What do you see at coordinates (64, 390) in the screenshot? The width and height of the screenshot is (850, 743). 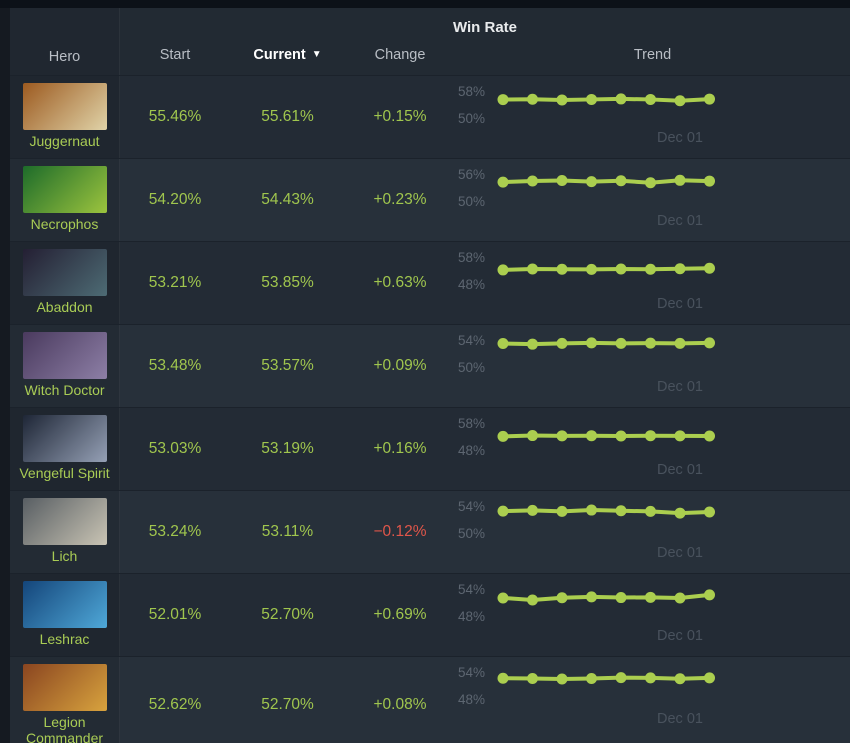 I see `hero-name-link: Witch Doctor` at bounding box center [64, 390].